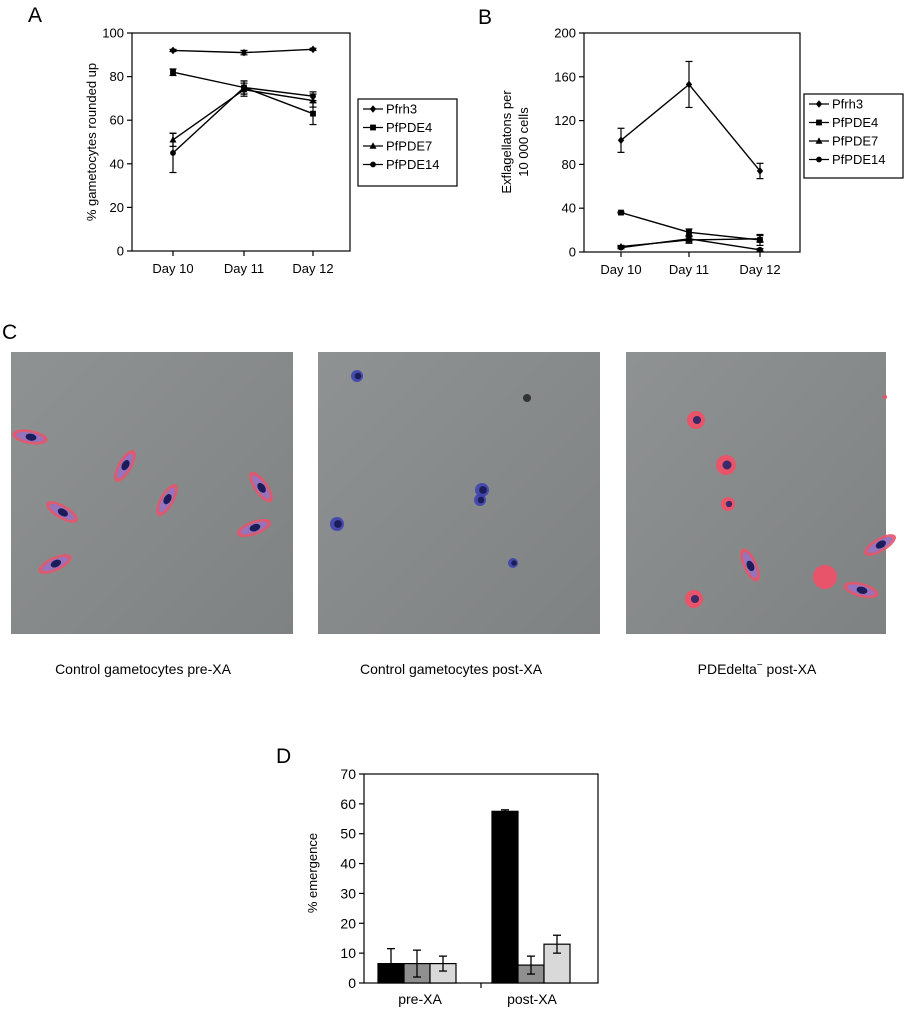  What do you see at coordinates (348, 774) in the screenshot?
I see `y-tick-label: 70` at bounding box center [348, 774].